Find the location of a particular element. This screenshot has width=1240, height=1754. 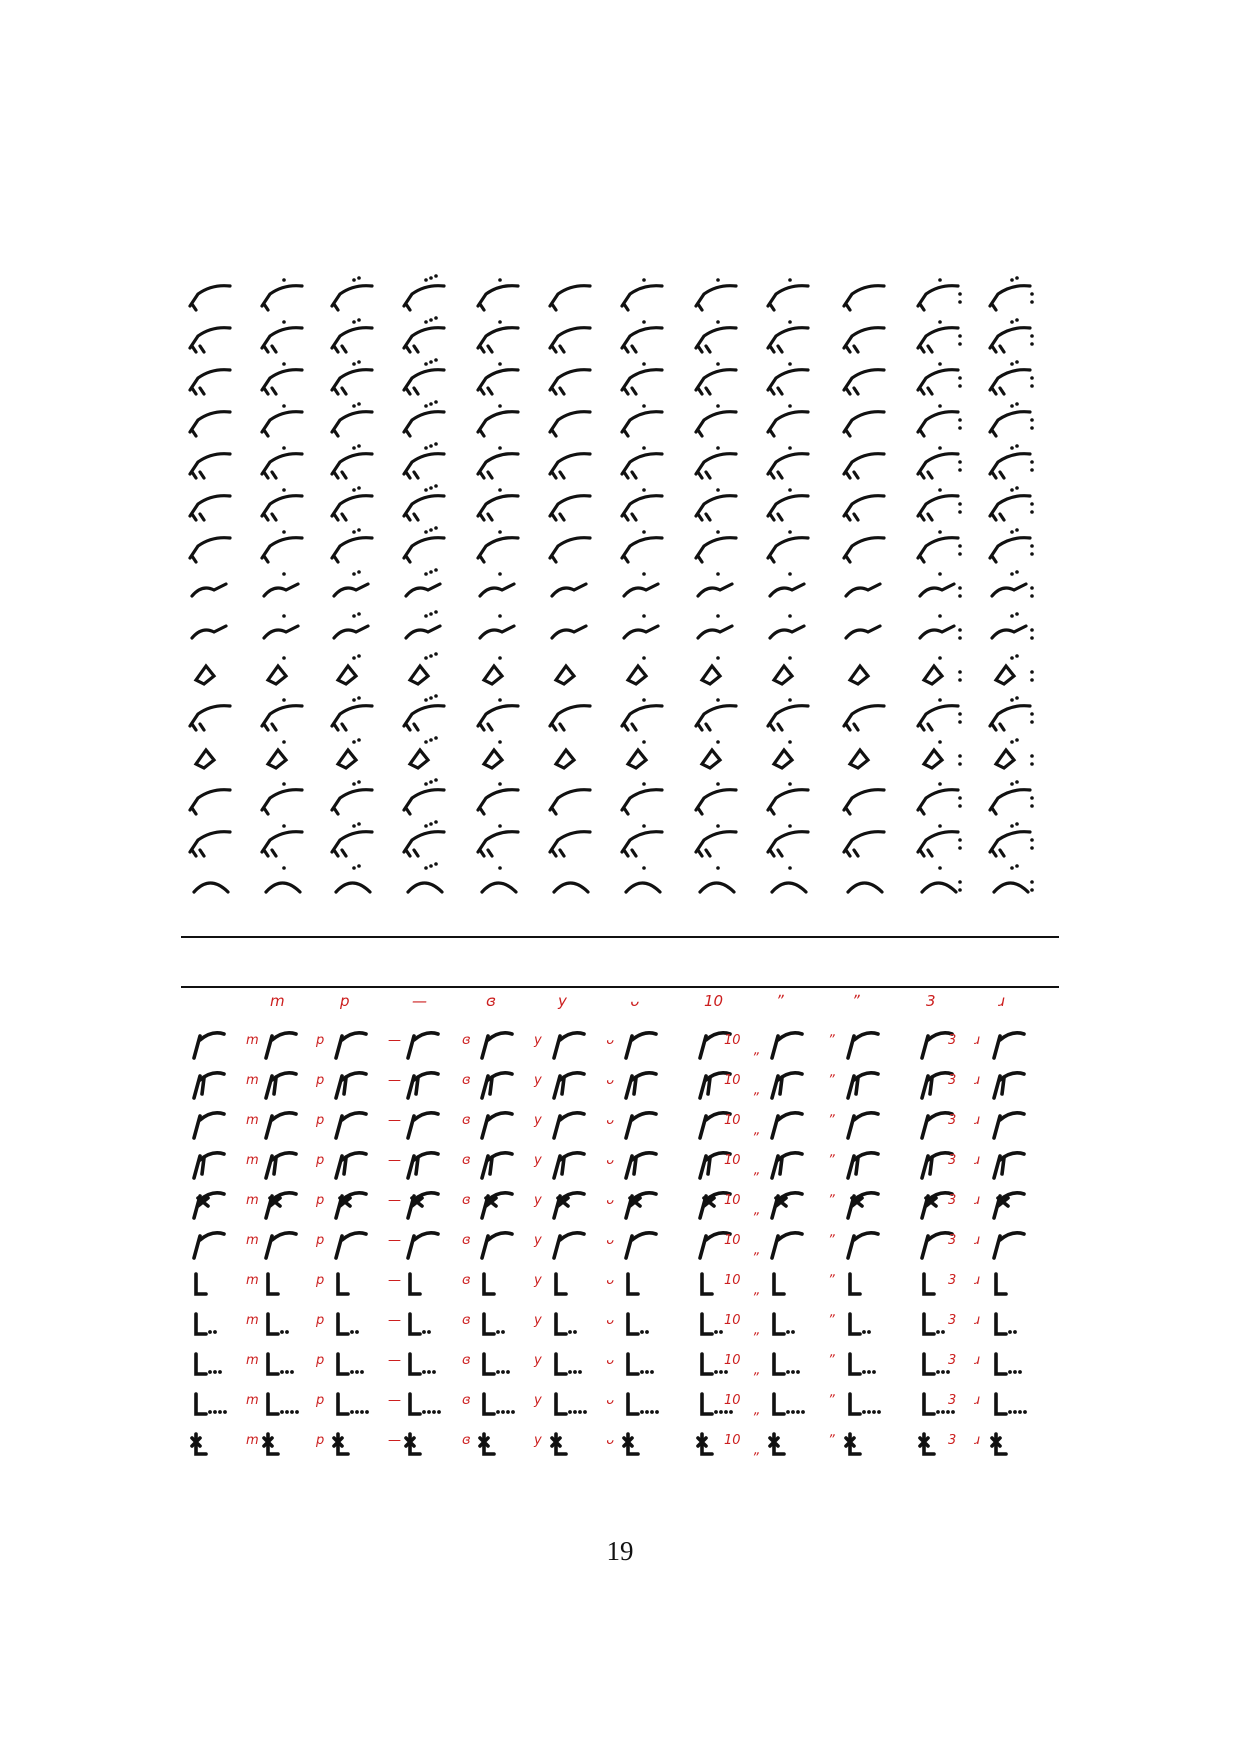

header-annotation-mark: 3 is located at coordinates (931, 1001).